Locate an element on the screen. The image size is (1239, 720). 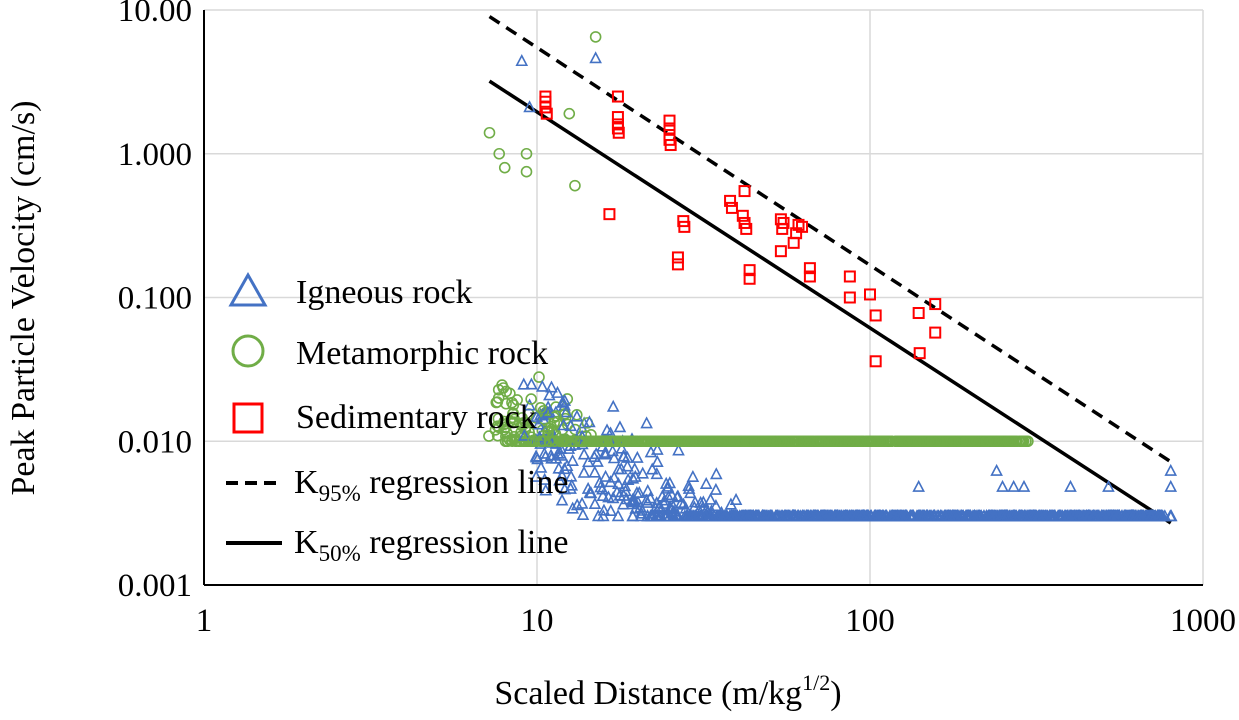
legend-igneous-label: Igneous rock is located at coordinates (384, 292).